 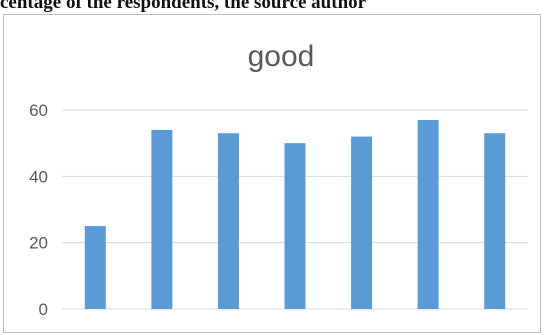 What do you see at coordinates (38, 243) in the screenshot?
I see `y-tick-label: 20` at bounding box center [38, 243].